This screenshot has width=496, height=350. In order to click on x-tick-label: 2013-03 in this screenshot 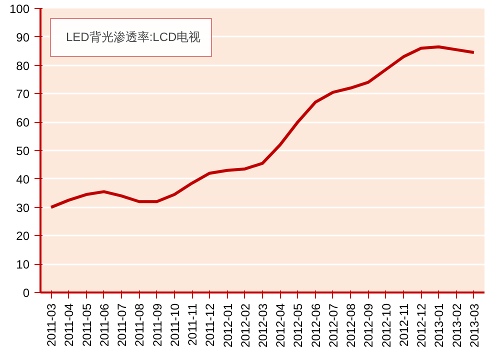, I will do `click(474, 325)`.